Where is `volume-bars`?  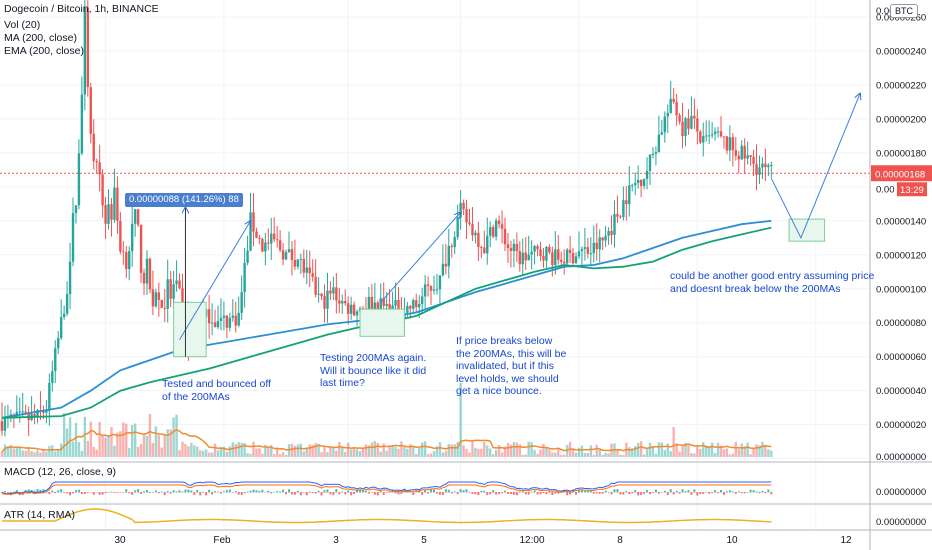
volume-bars is located at coordinates (386, 420).